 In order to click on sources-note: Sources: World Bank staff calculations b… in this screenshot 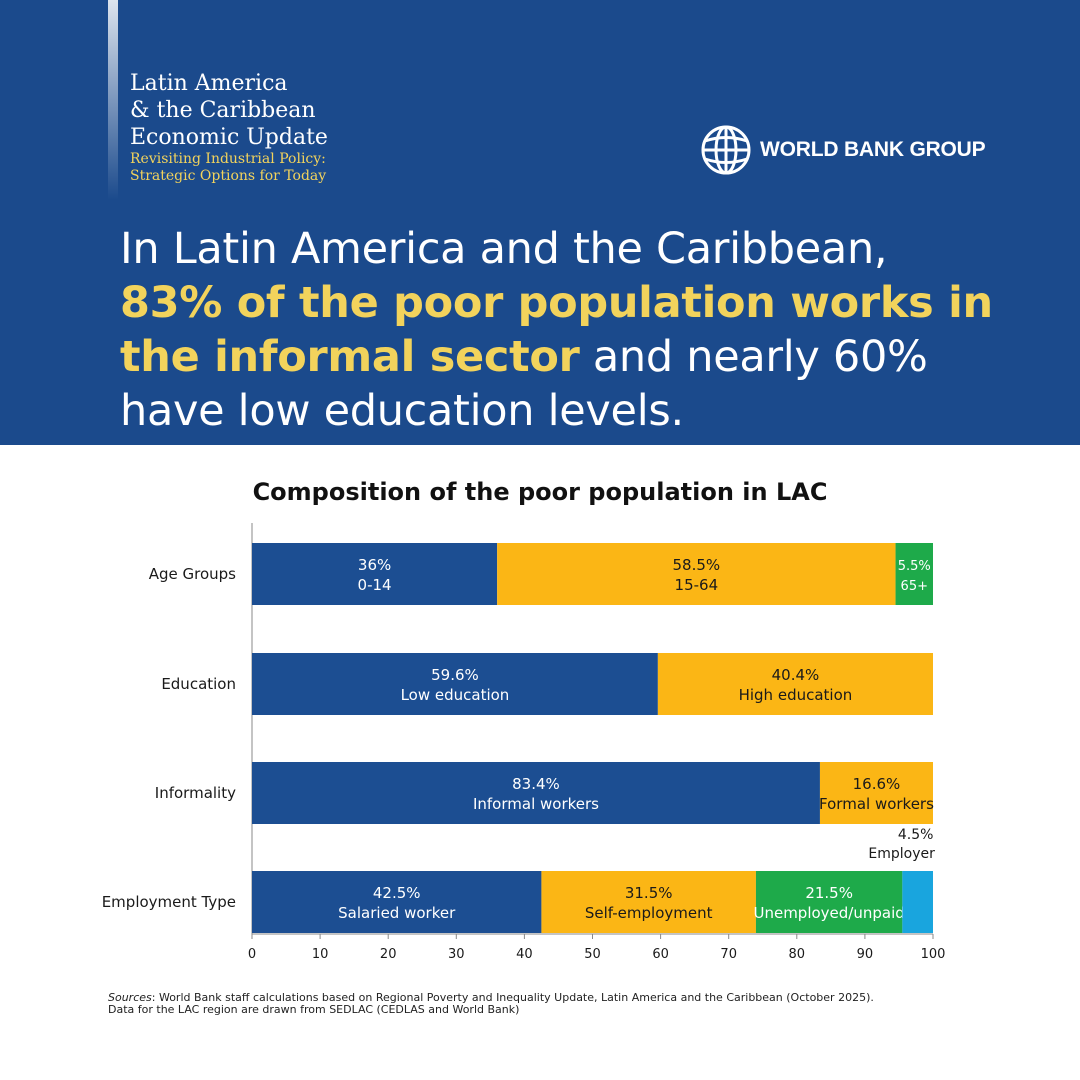, I will do `click(558, 1004)`.